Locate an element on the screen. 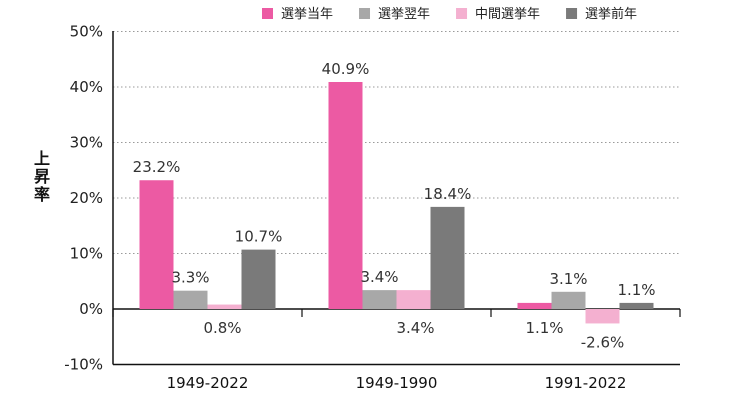 The height and width of the screenshot is (404, 750). data-label: -2.6% is located at coordinates (603, 342).